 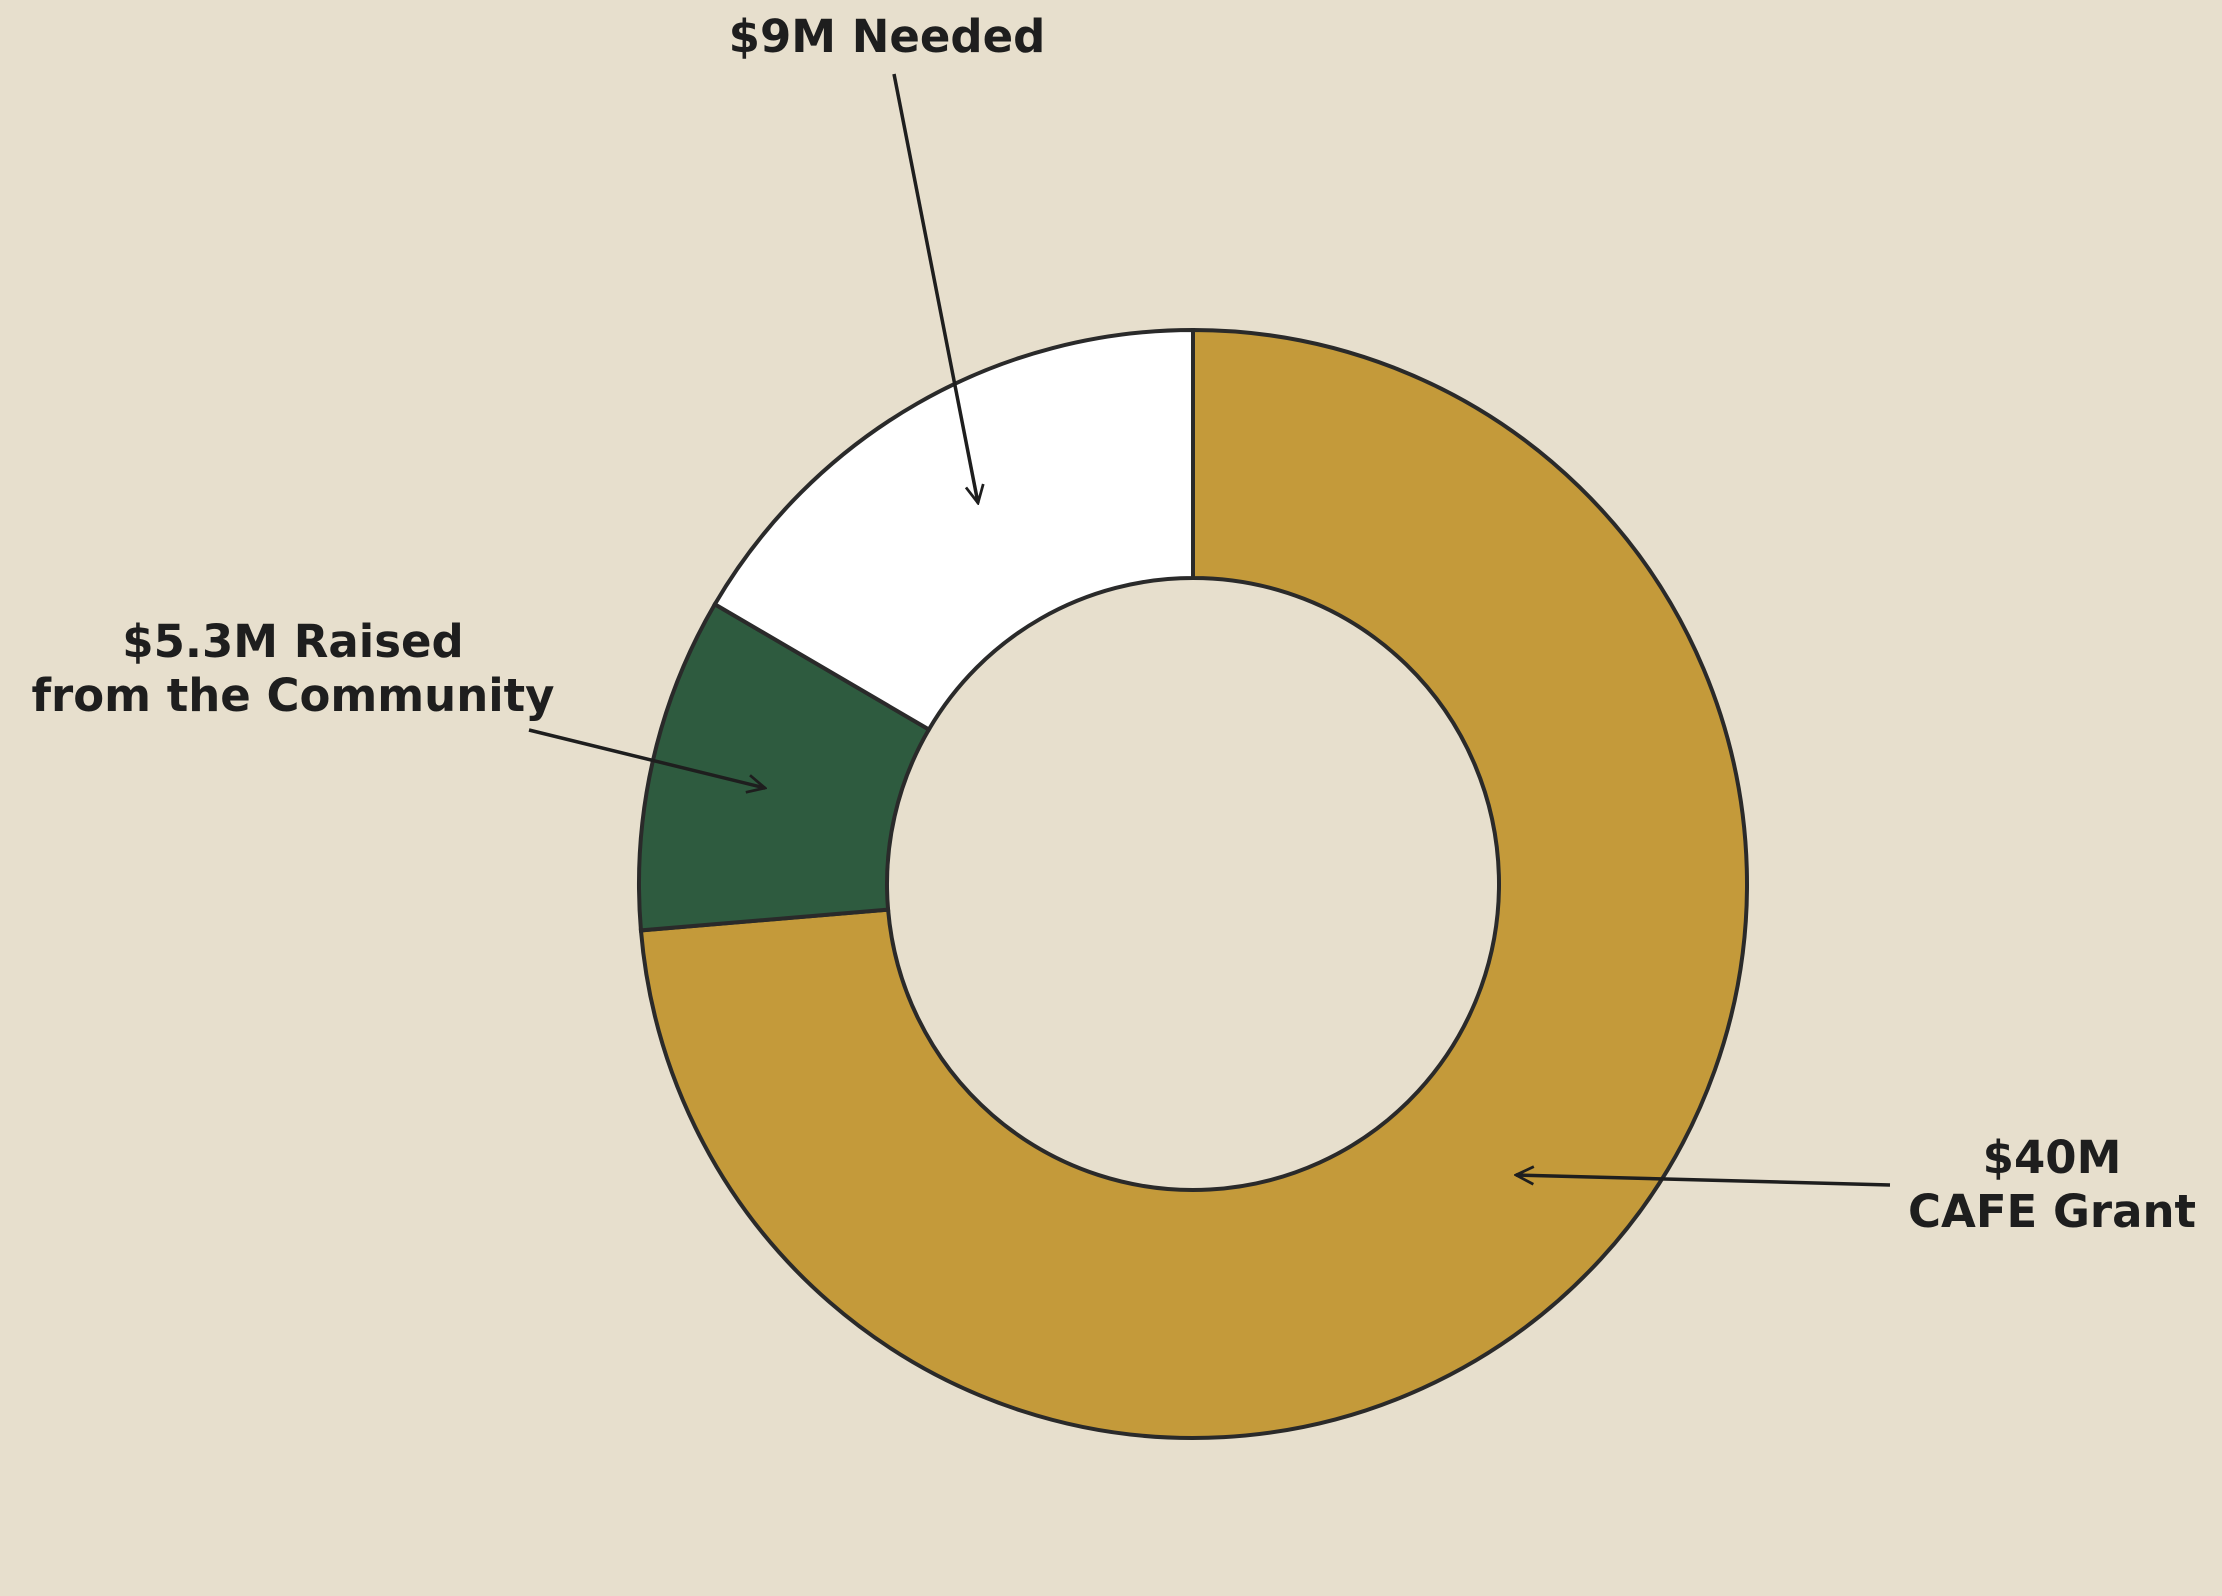 What do you see at coordinates (887, 36) in the screenshot?
I see `annotation-label: $9M Needed` at bounding box center [887, 36].